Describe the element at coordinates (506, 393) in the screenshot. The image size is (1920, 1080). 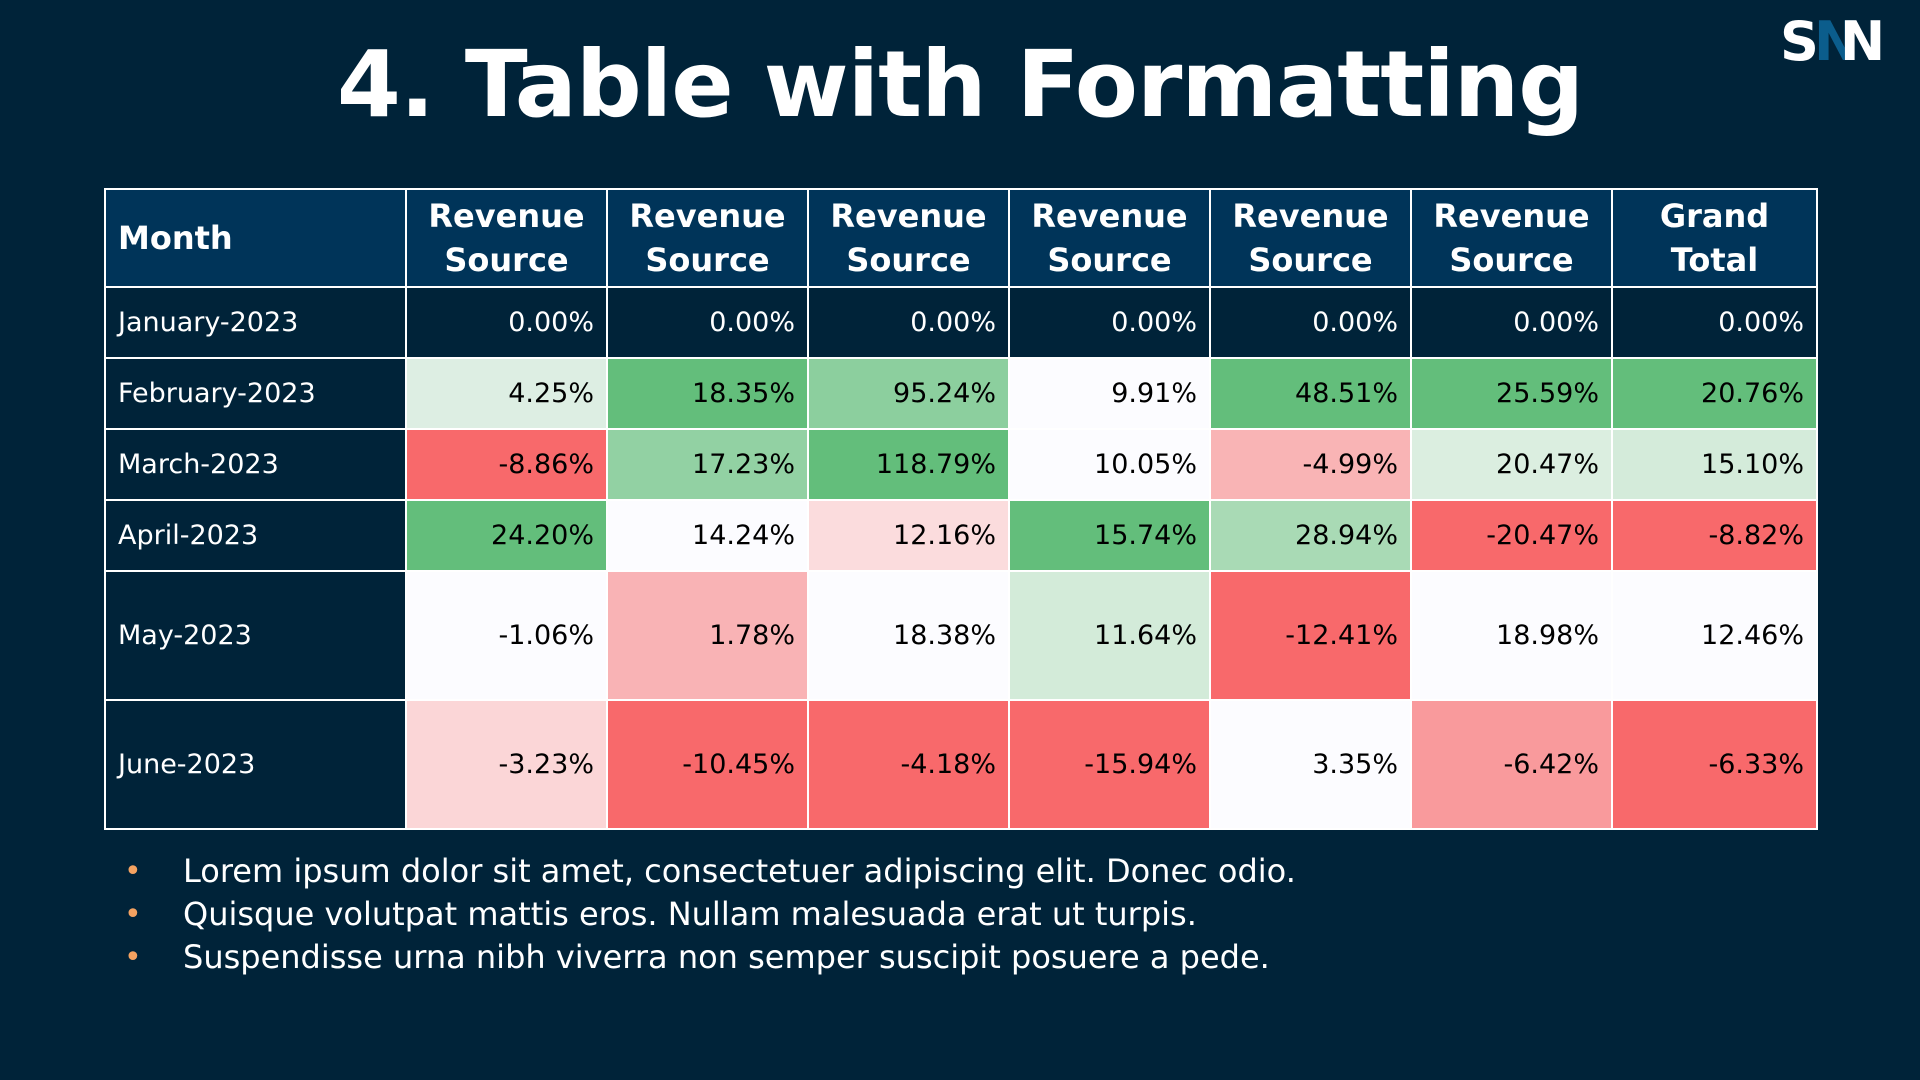
I see `value-cell: 4.25%` at that location.